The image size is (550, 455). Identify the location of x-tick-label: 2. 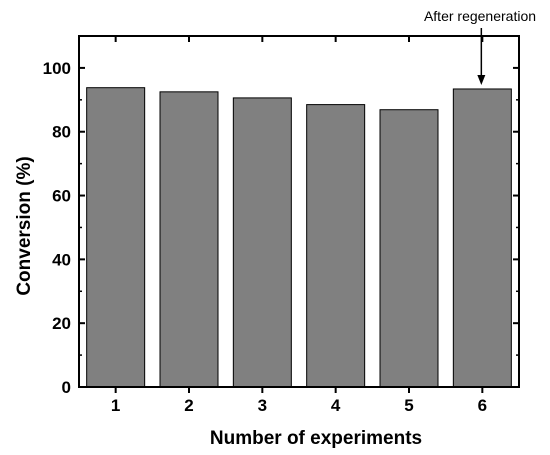
(188, 405).